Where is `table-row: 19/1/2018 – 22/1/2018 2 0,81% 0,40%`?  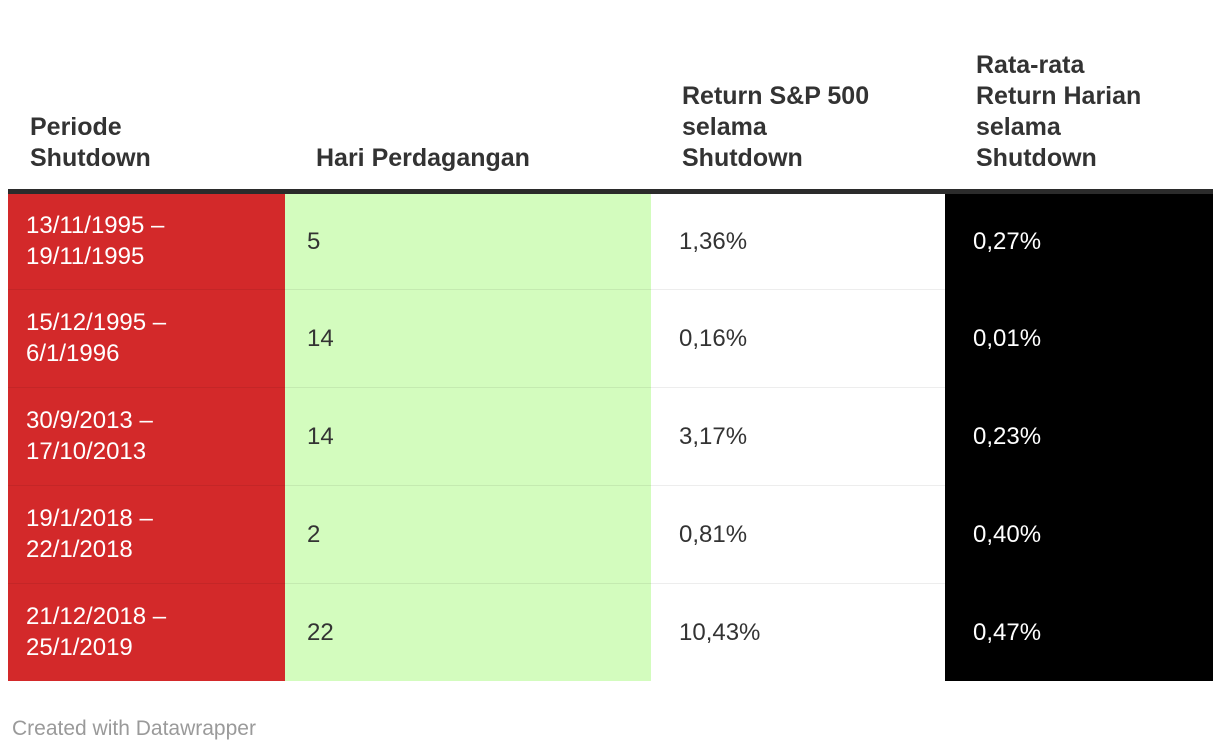 table-row: 19/1/2018 – 22/1/2018 2 0,81% 0,40% is located at coordinates (610, 533).